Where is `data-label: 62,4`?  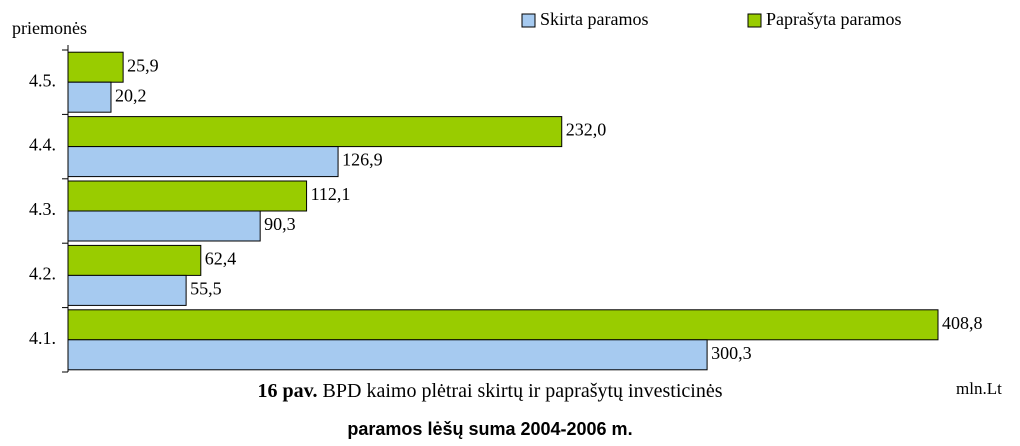
data-label: 62,4 is located at coordinates (221, 259).